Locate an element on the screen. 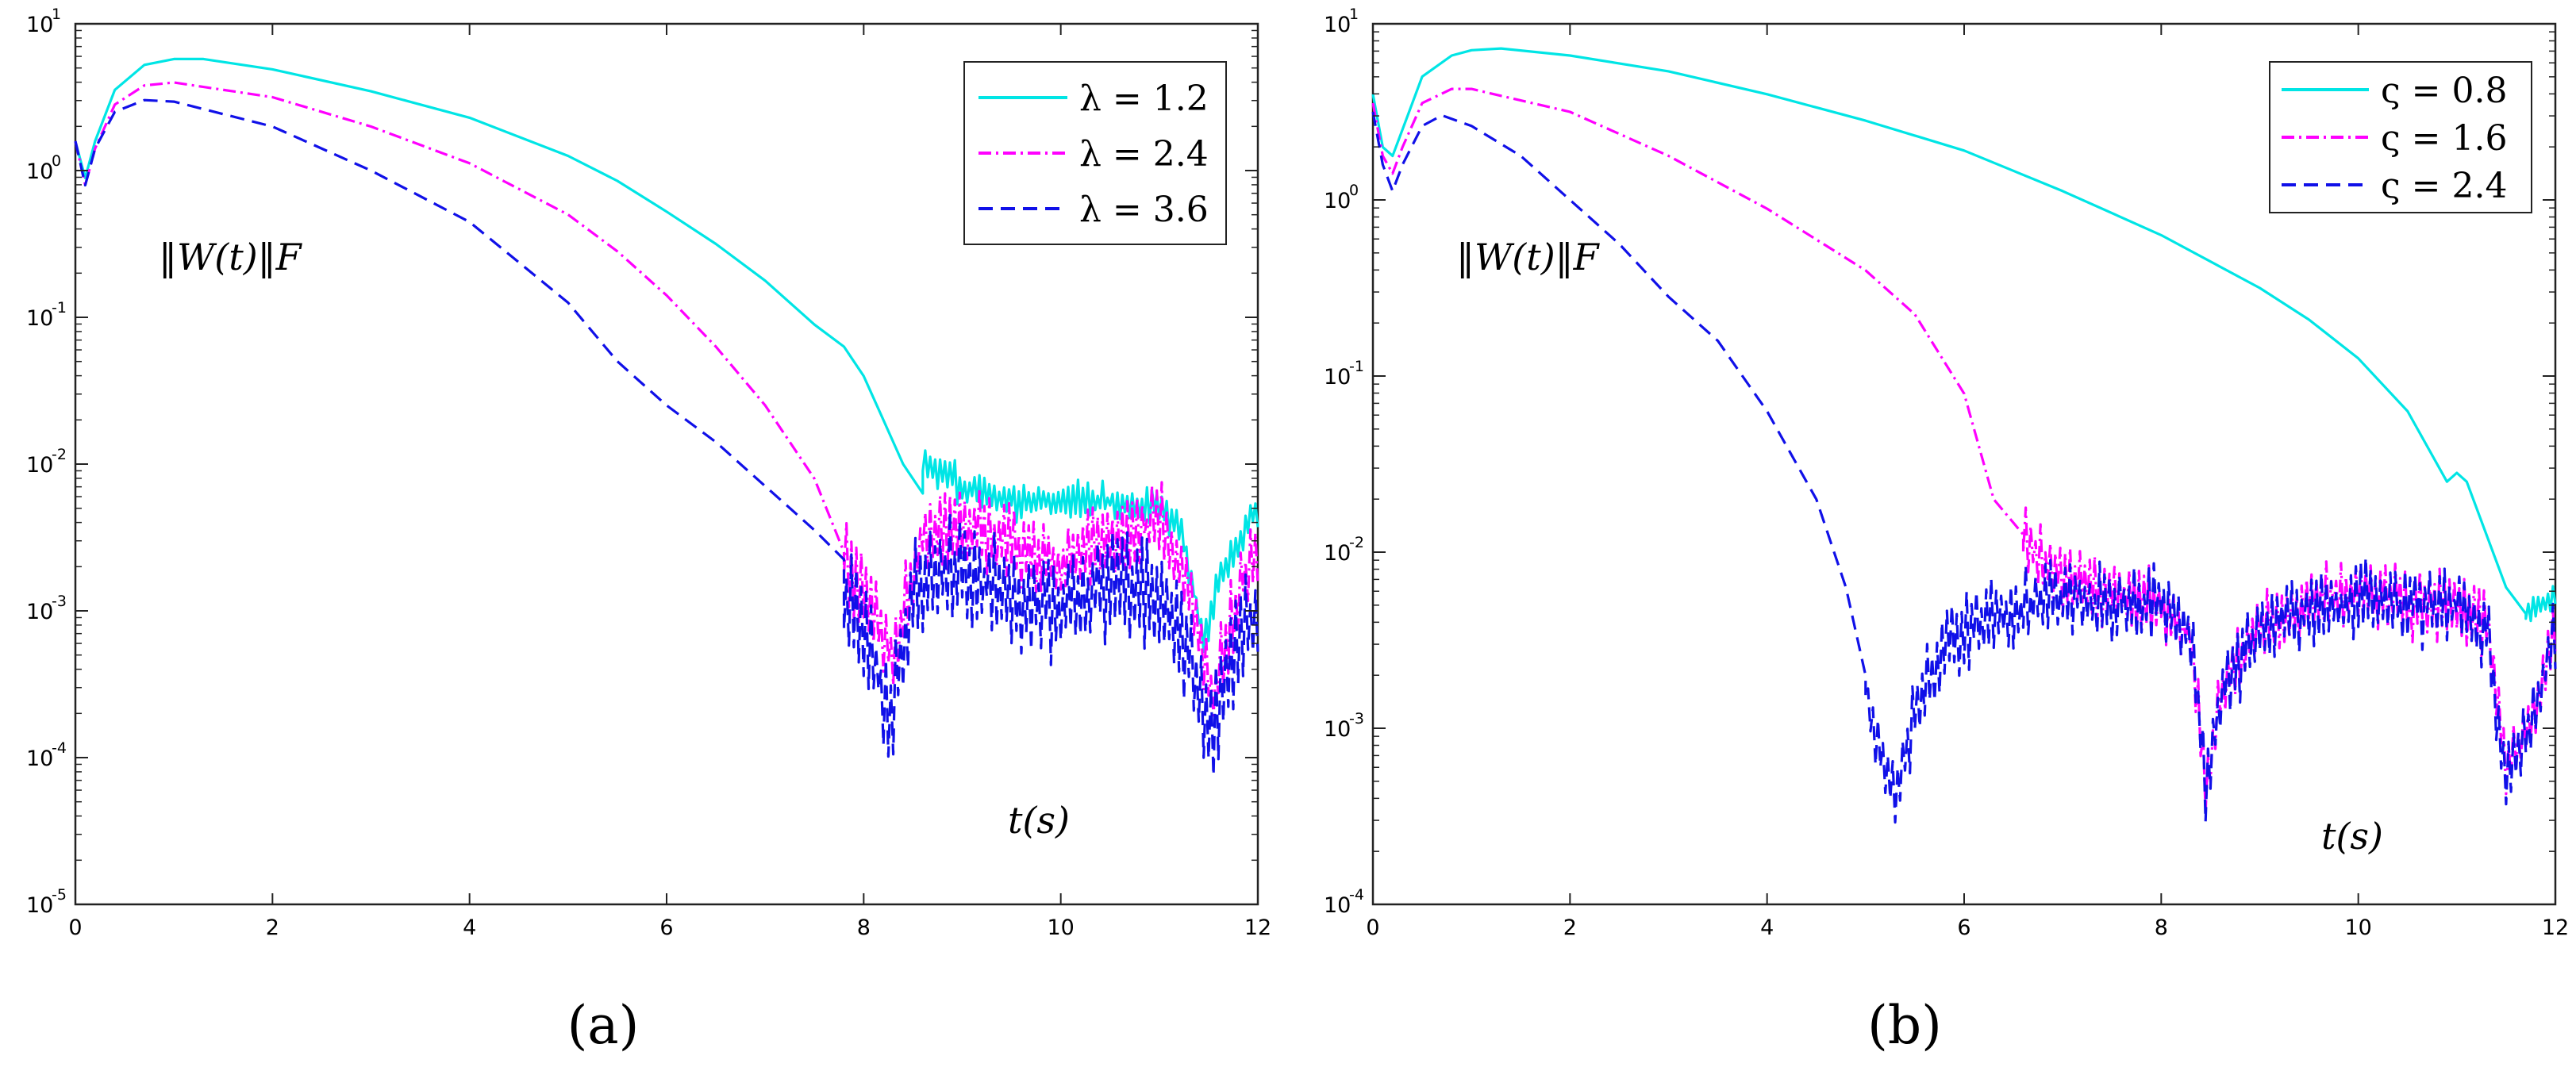  y-tick-exp-a-6: -5 is located at coordinates (59, 895).